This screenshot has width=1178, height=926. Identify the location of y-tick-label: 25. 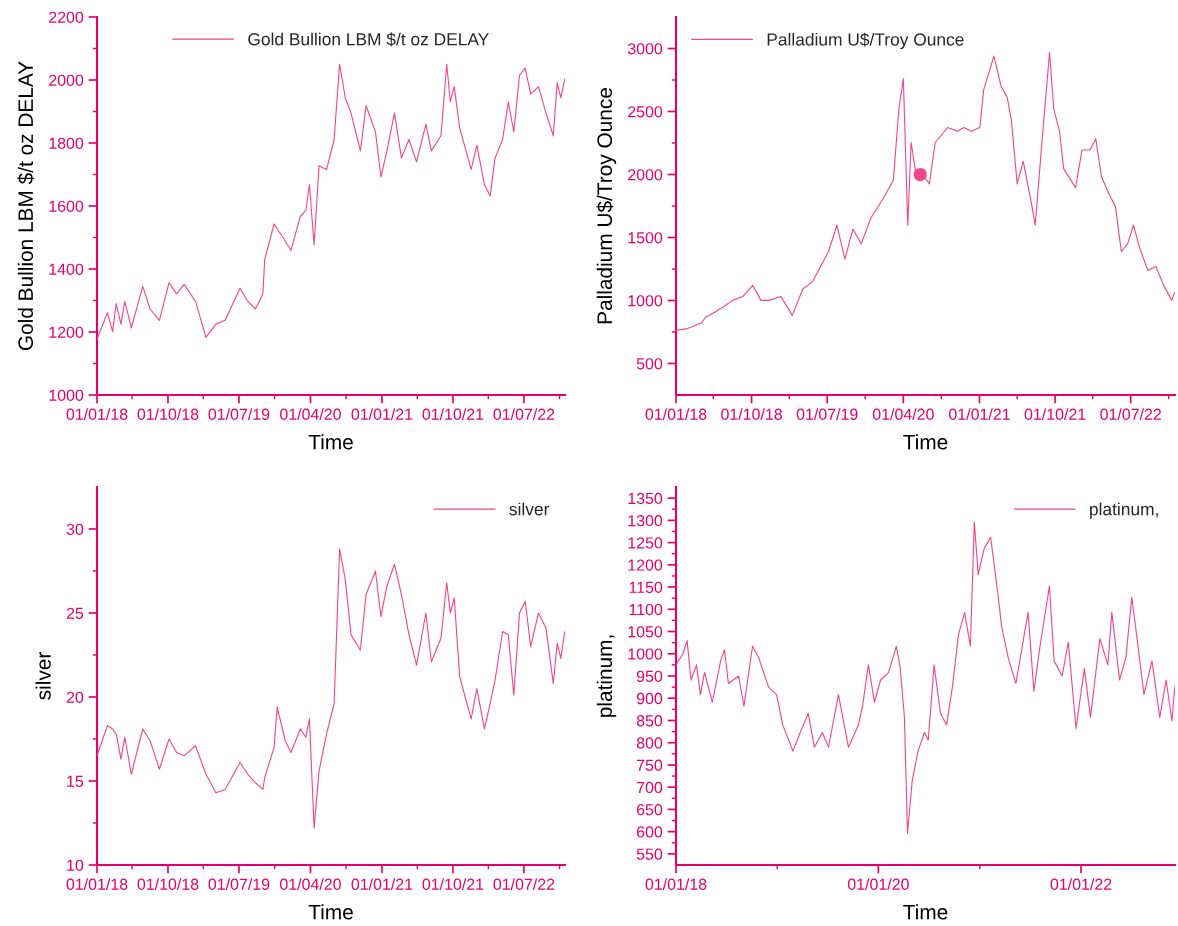
(75, 613).